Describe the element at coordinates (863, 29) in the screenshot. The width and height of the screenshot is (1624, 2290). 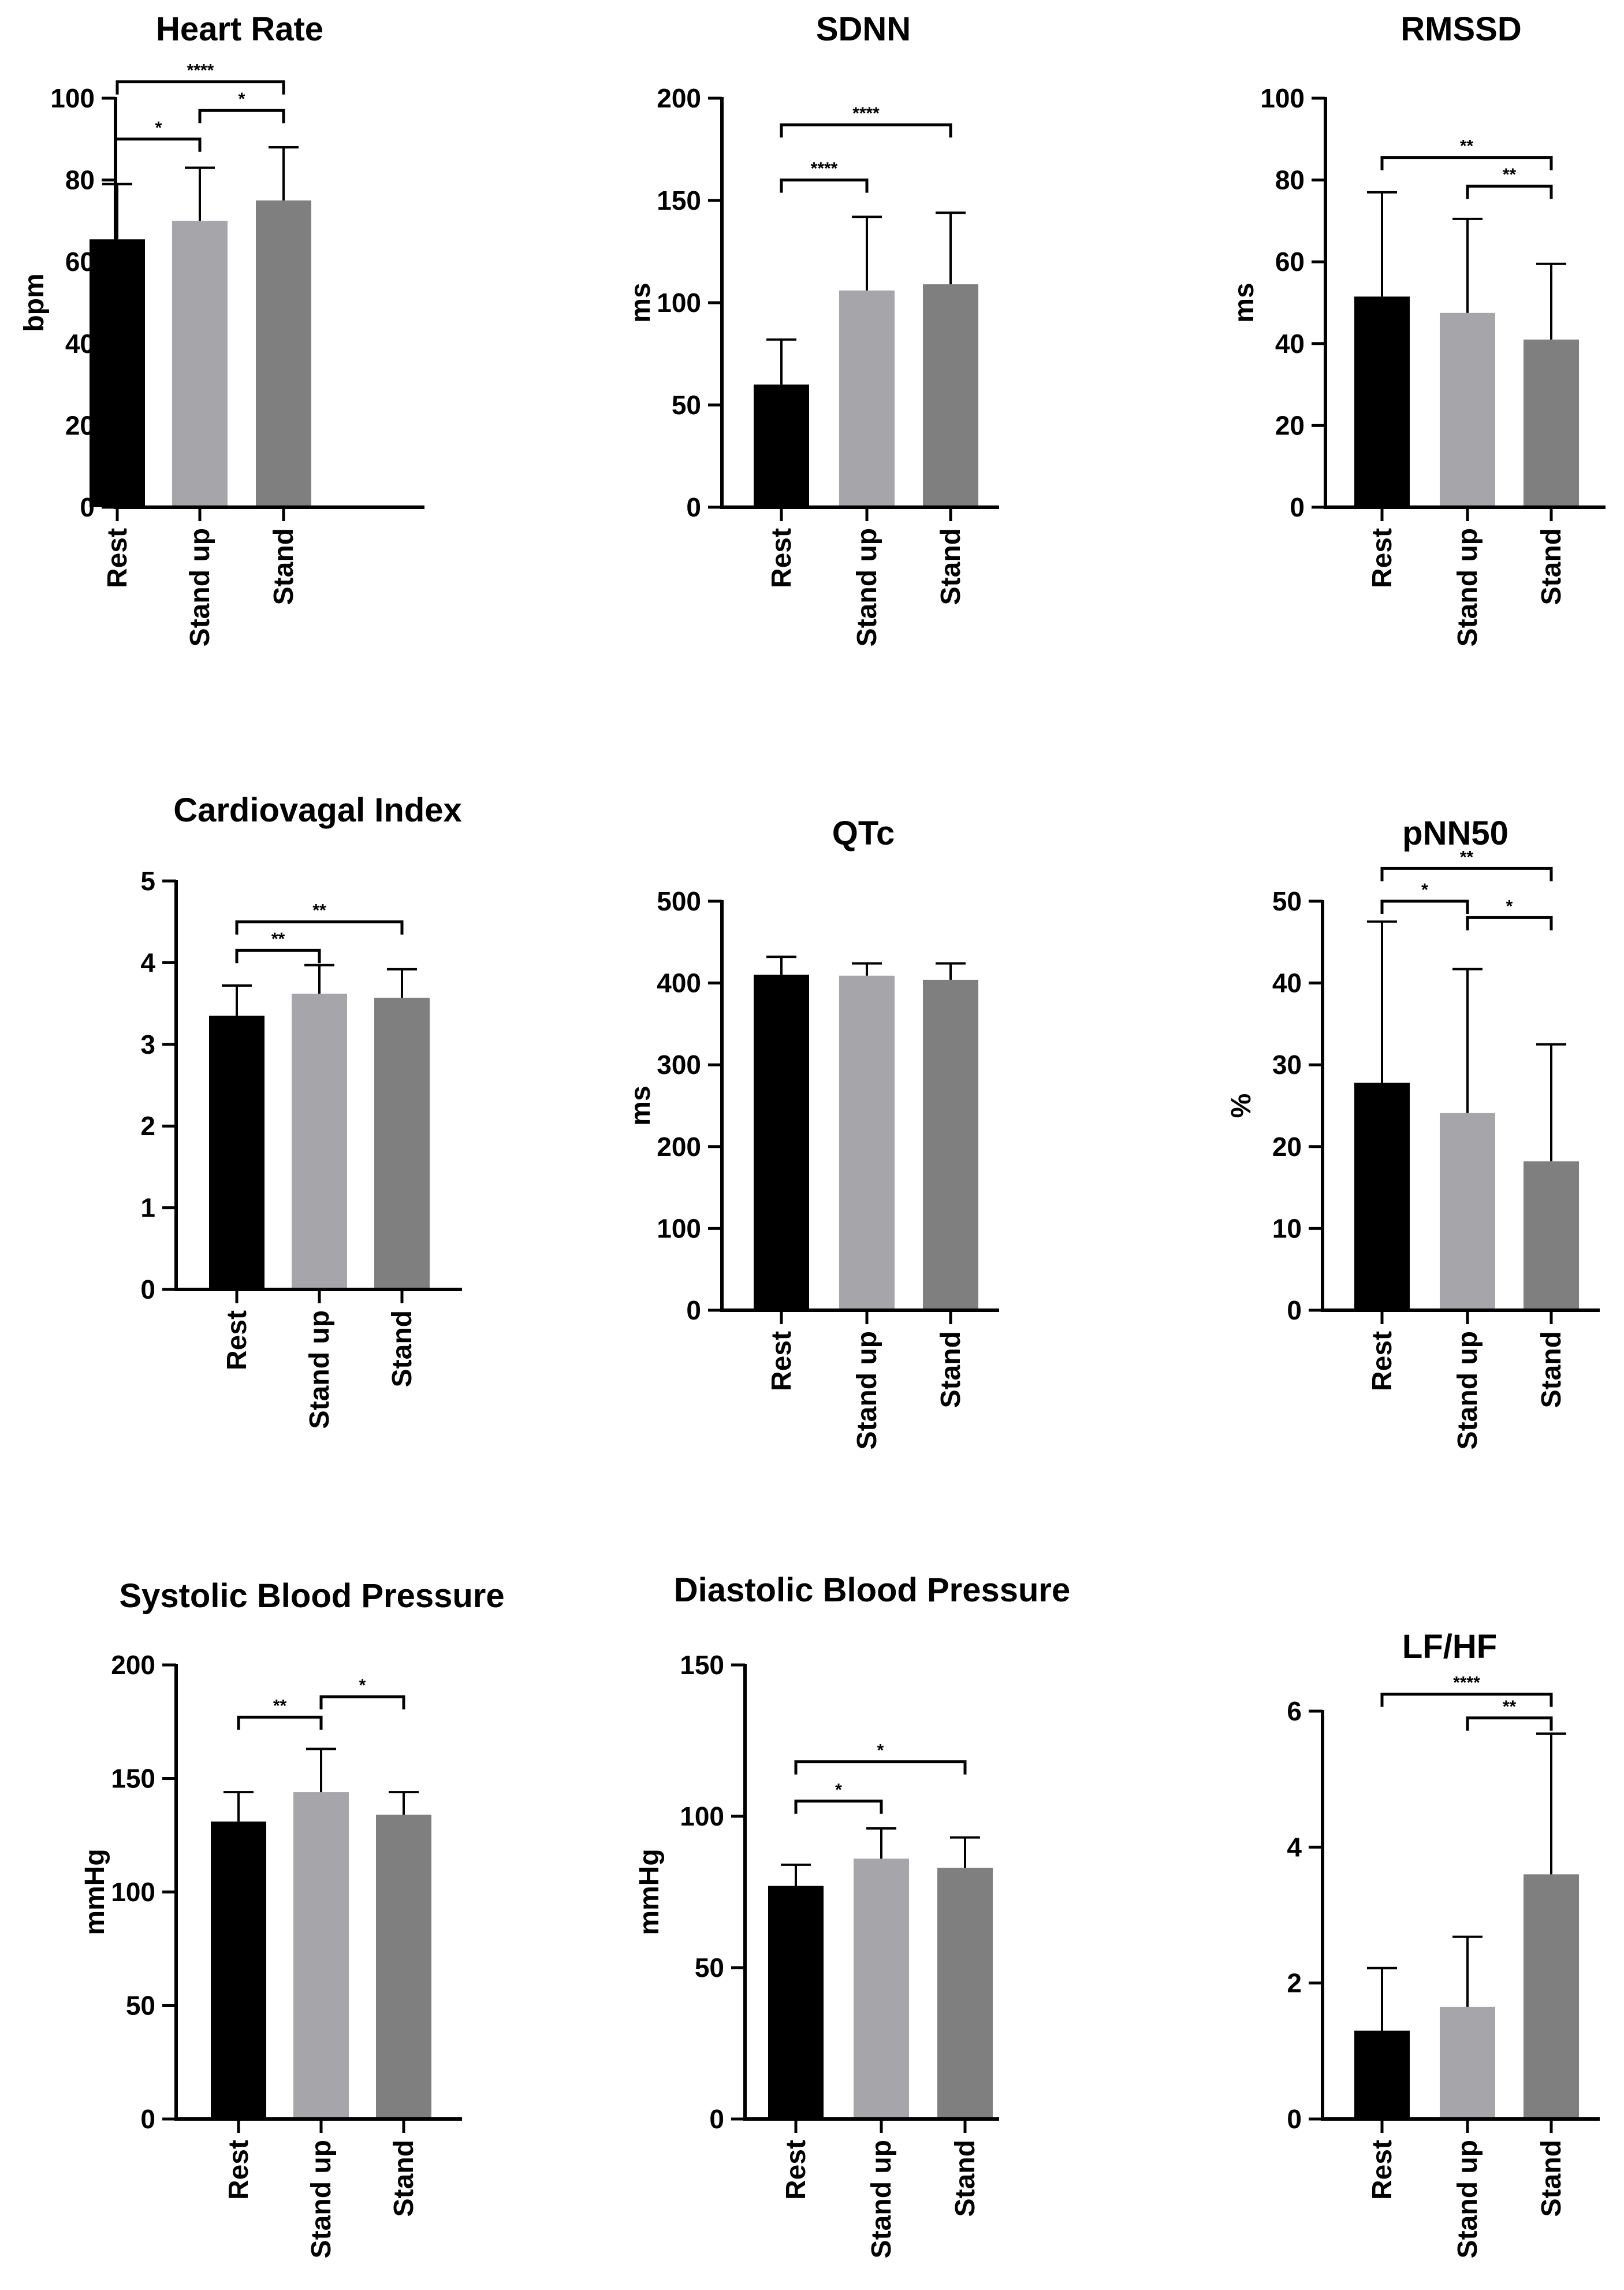
I see `chart-title: SDNN` at that location.